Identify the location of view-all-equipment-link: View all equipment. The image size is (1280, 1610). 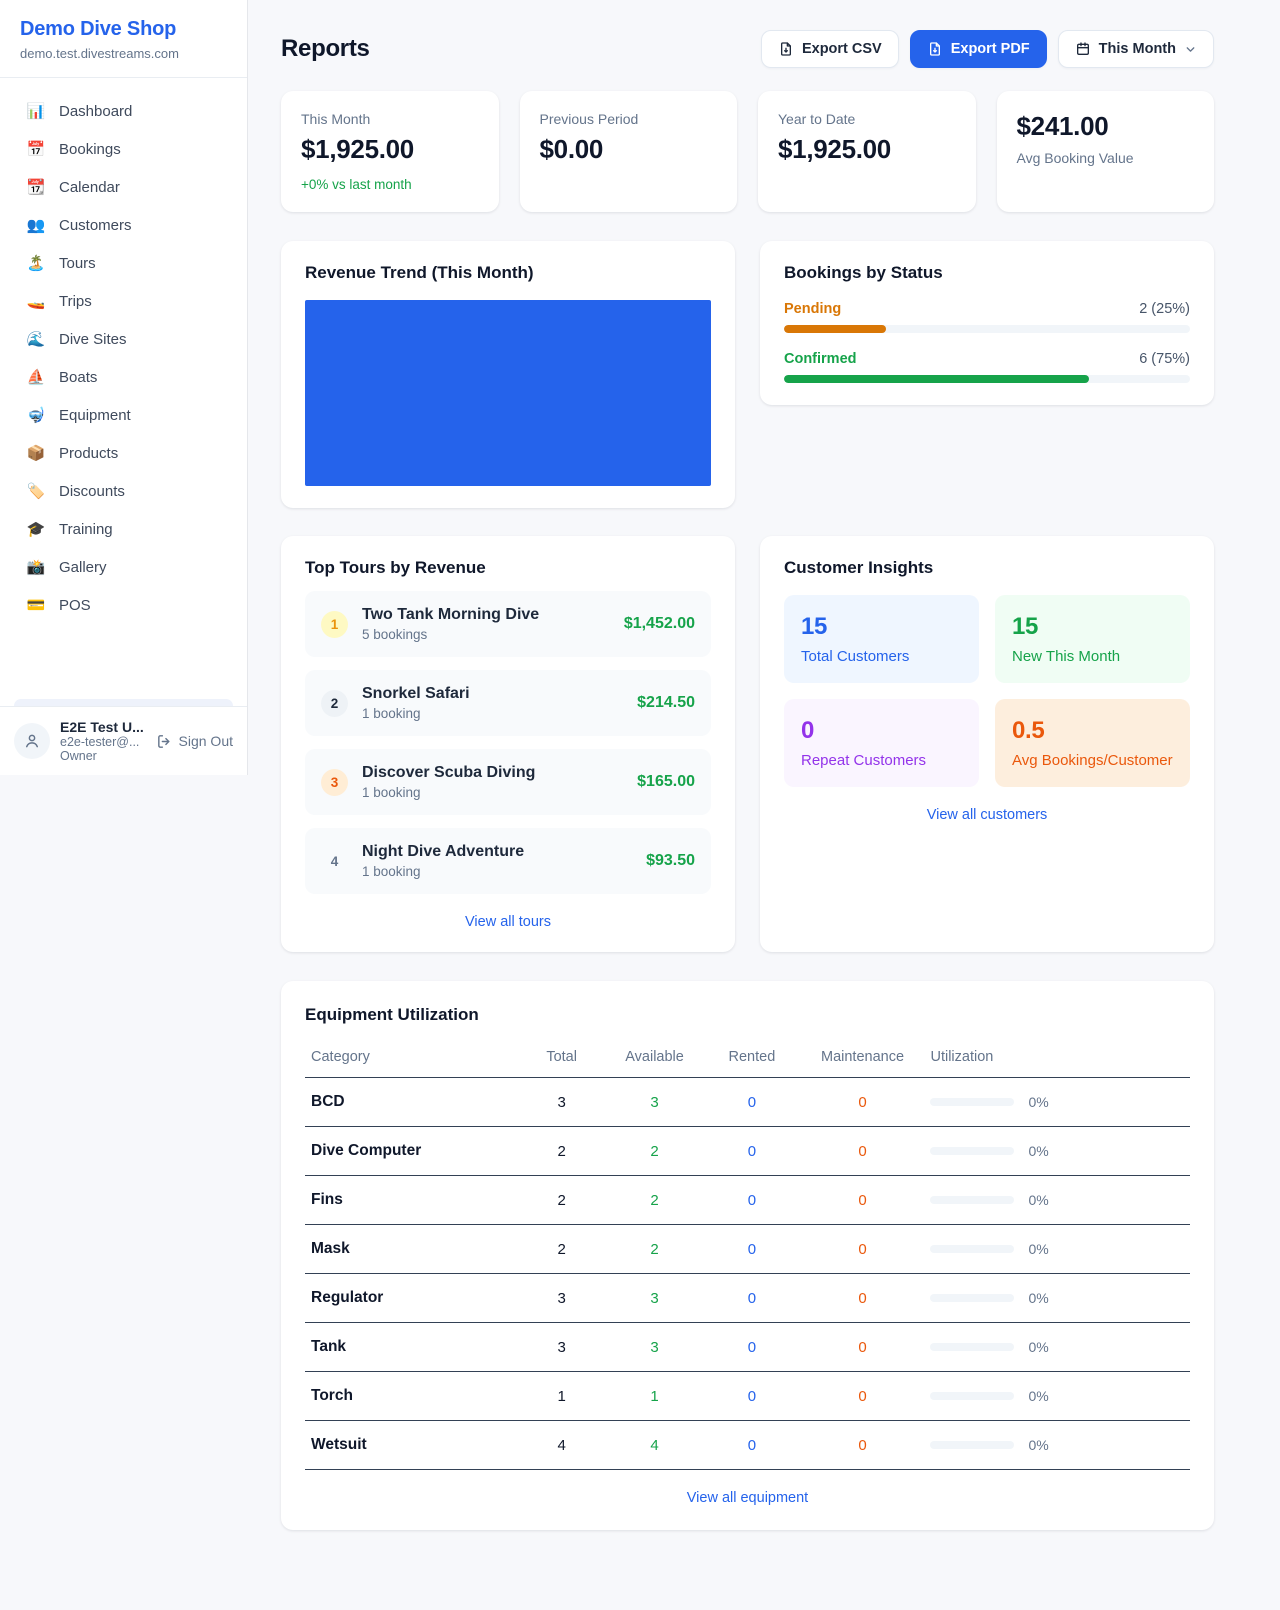
(747, 1498).